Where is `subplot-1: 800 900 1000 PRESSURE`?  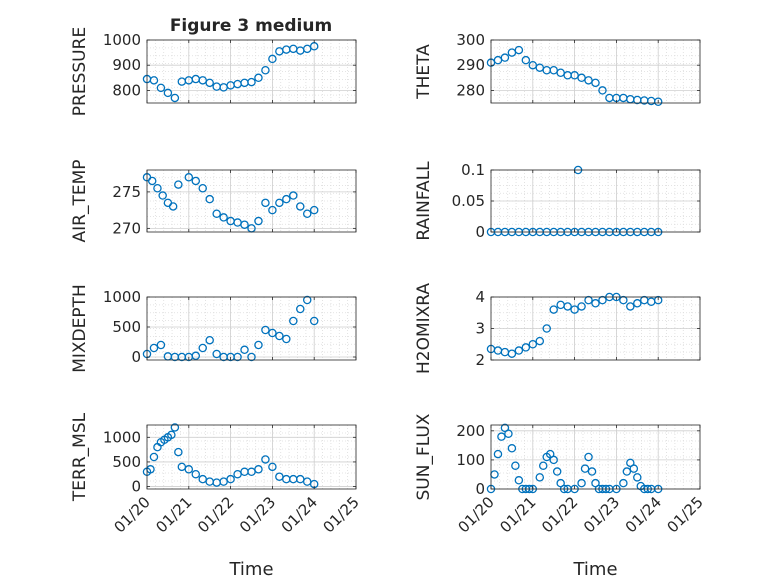 subplot-1: 800 900 1000 PRESSURE is located at coordinates (213, 71).